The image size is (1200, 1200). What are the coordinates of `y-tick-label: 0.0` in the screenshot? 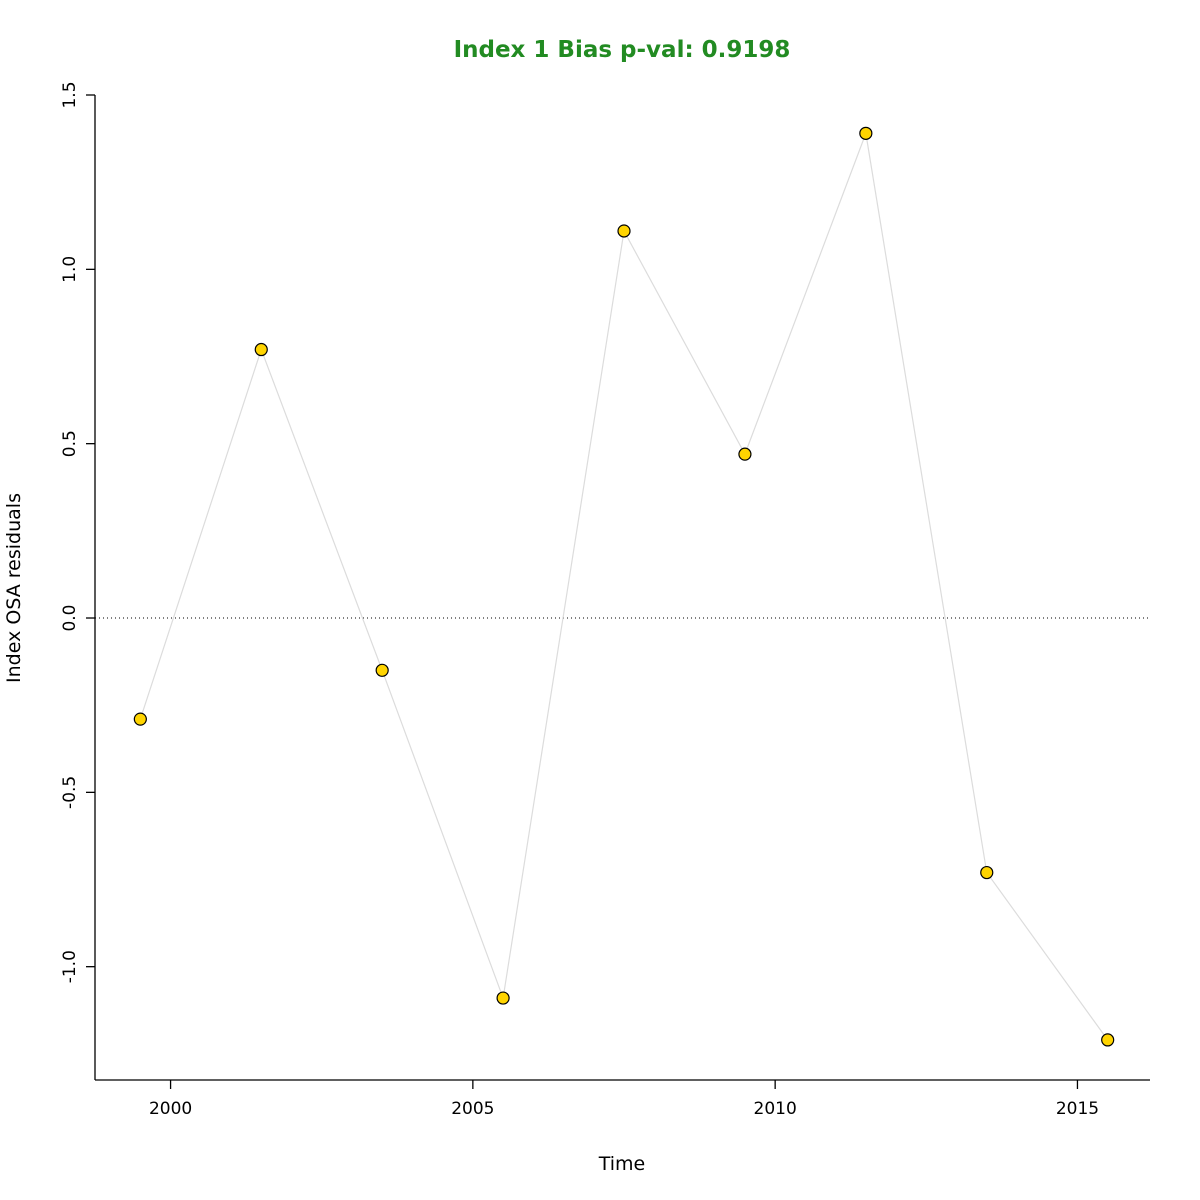 It's located at (70, 617).